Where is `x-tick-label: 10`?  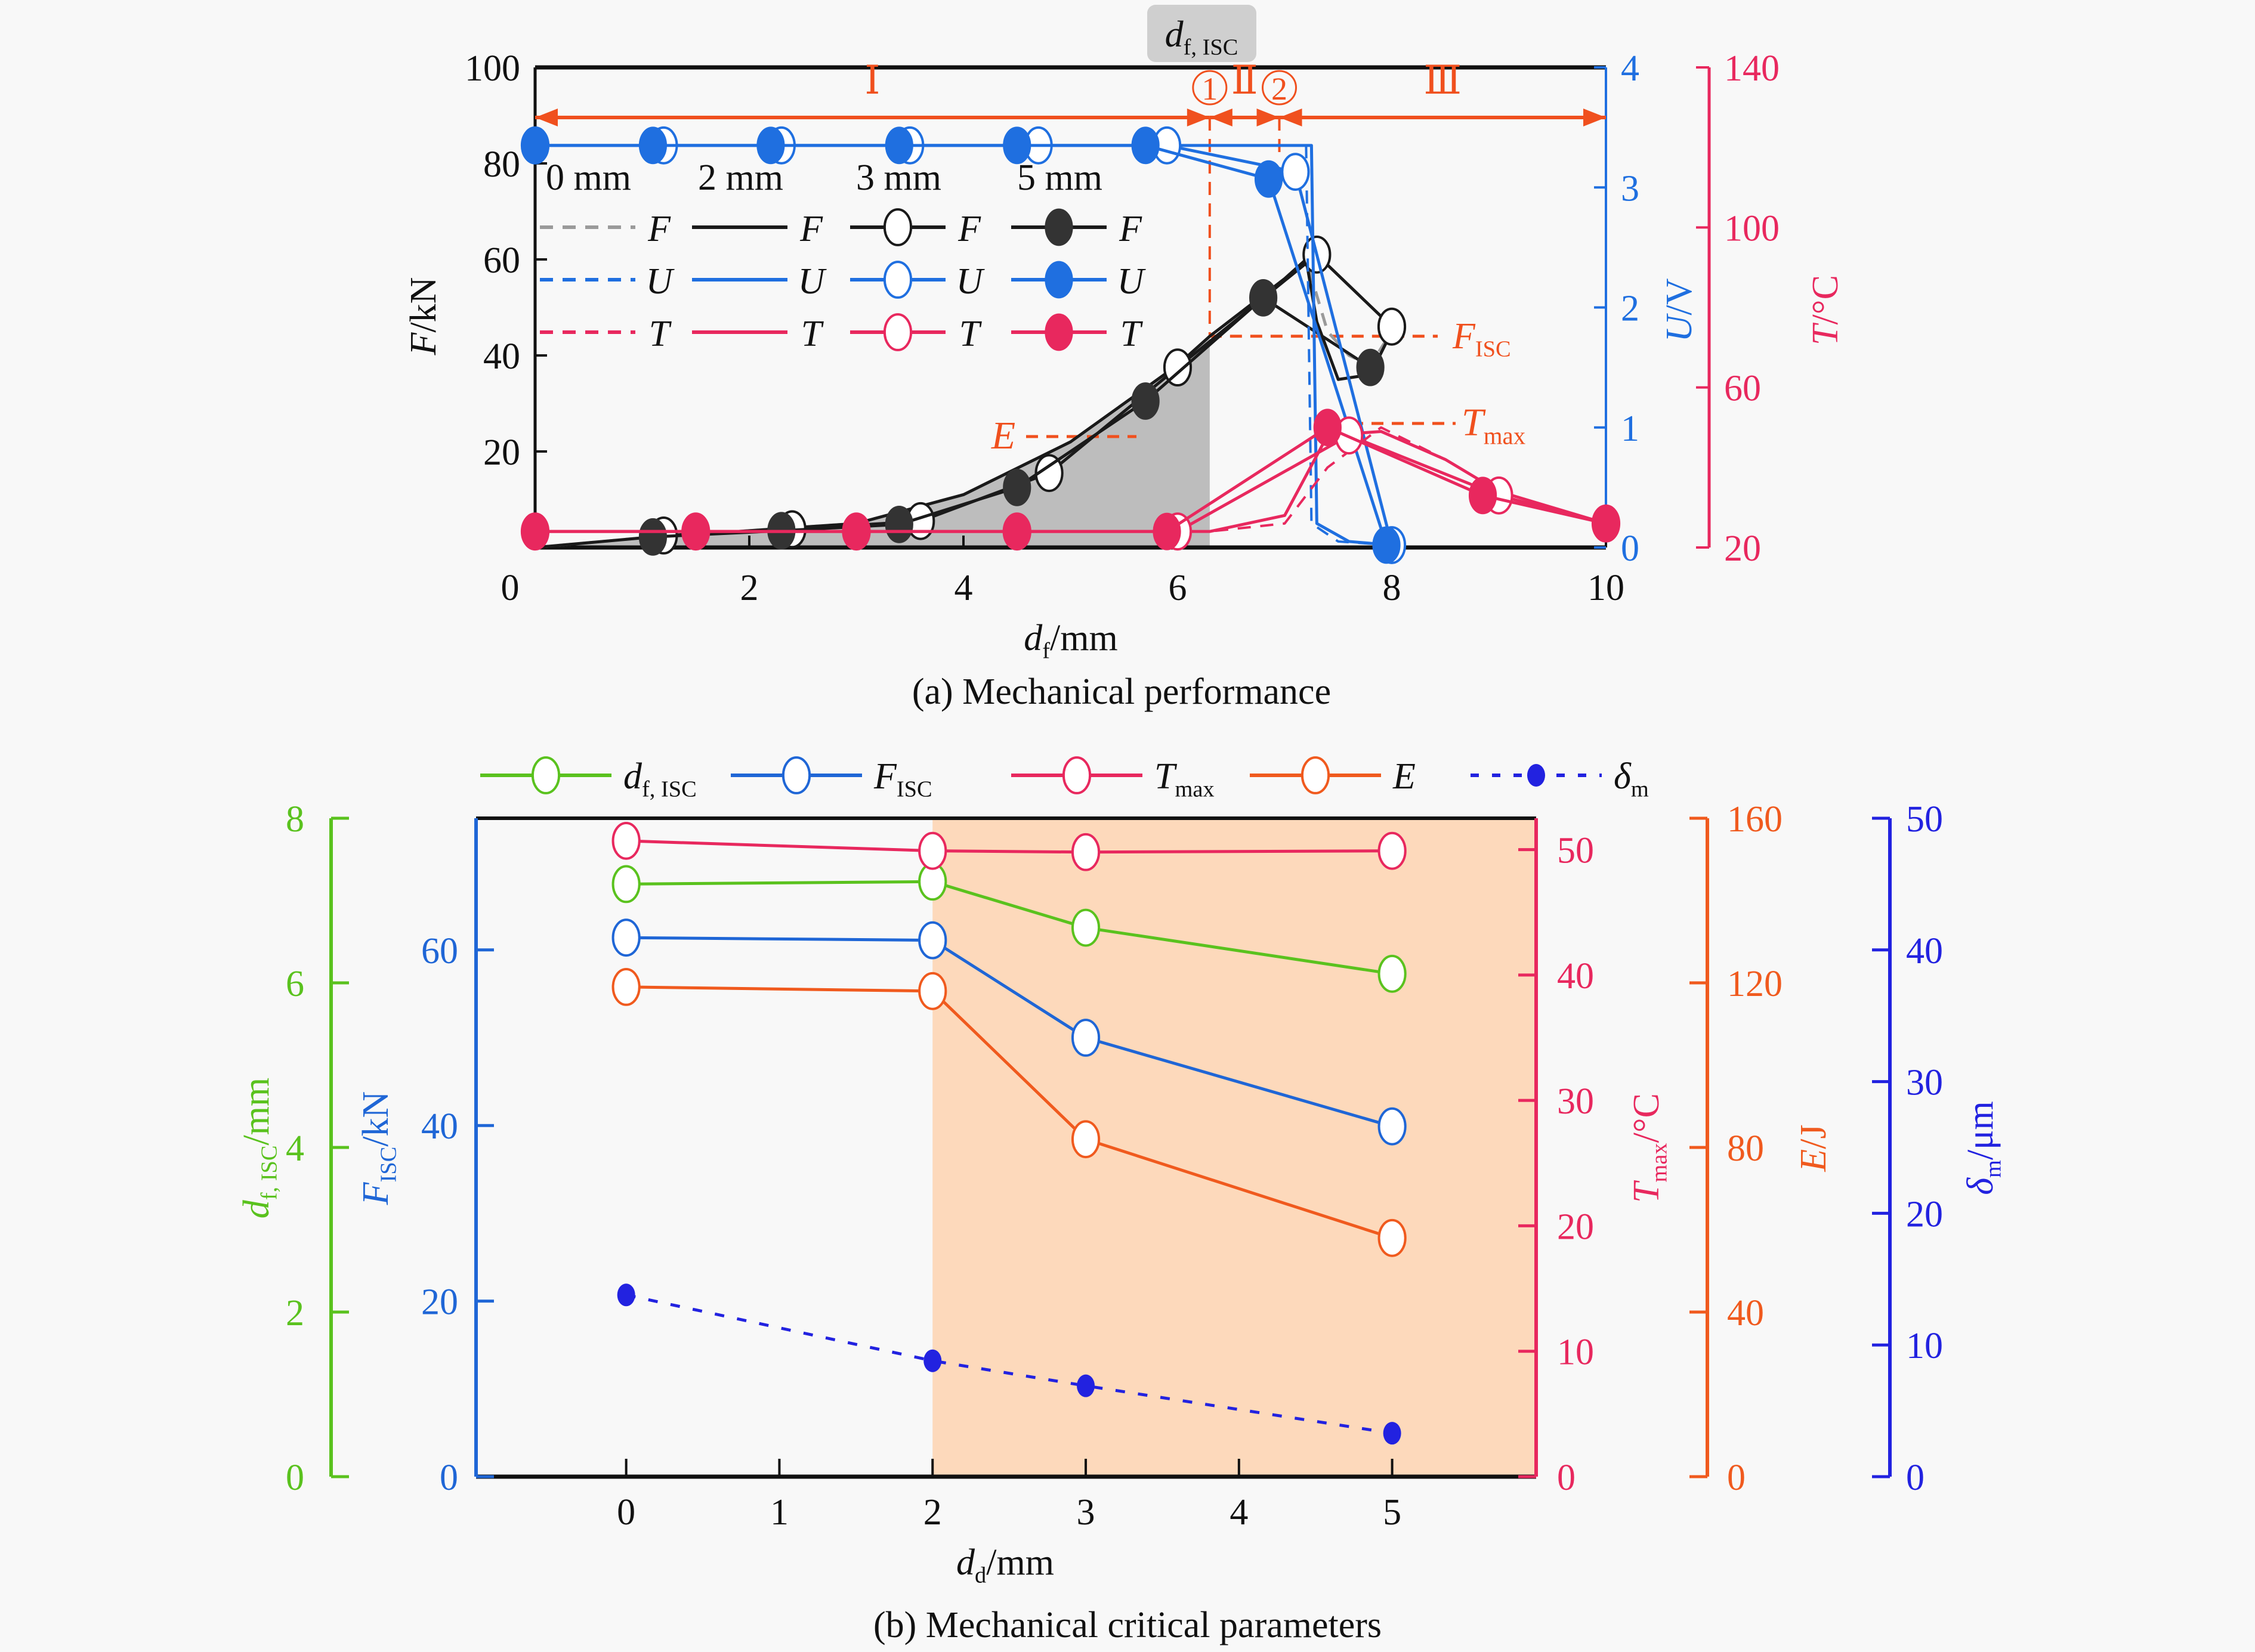
x-tick-label: 10 is located at coordinates (1605, 588).